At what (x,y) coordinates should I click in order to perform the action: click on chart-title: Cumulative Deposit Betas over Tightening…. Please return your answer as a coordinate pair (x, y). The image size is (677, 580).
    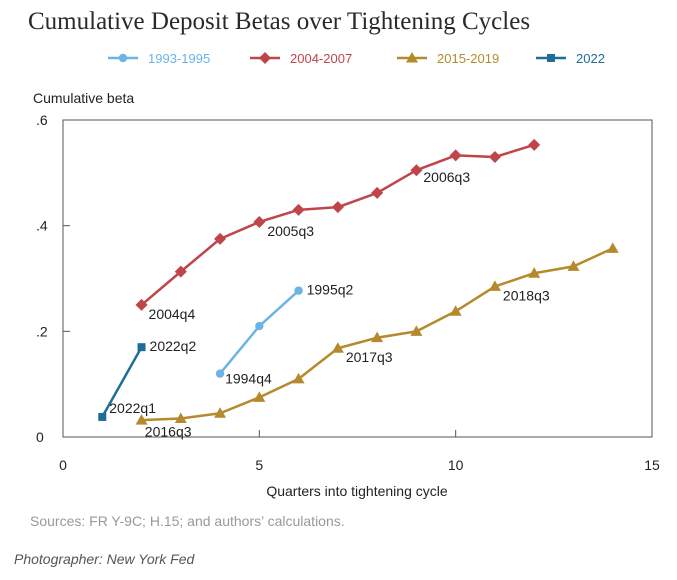
    Looking at the image, I should click on (279, 21).